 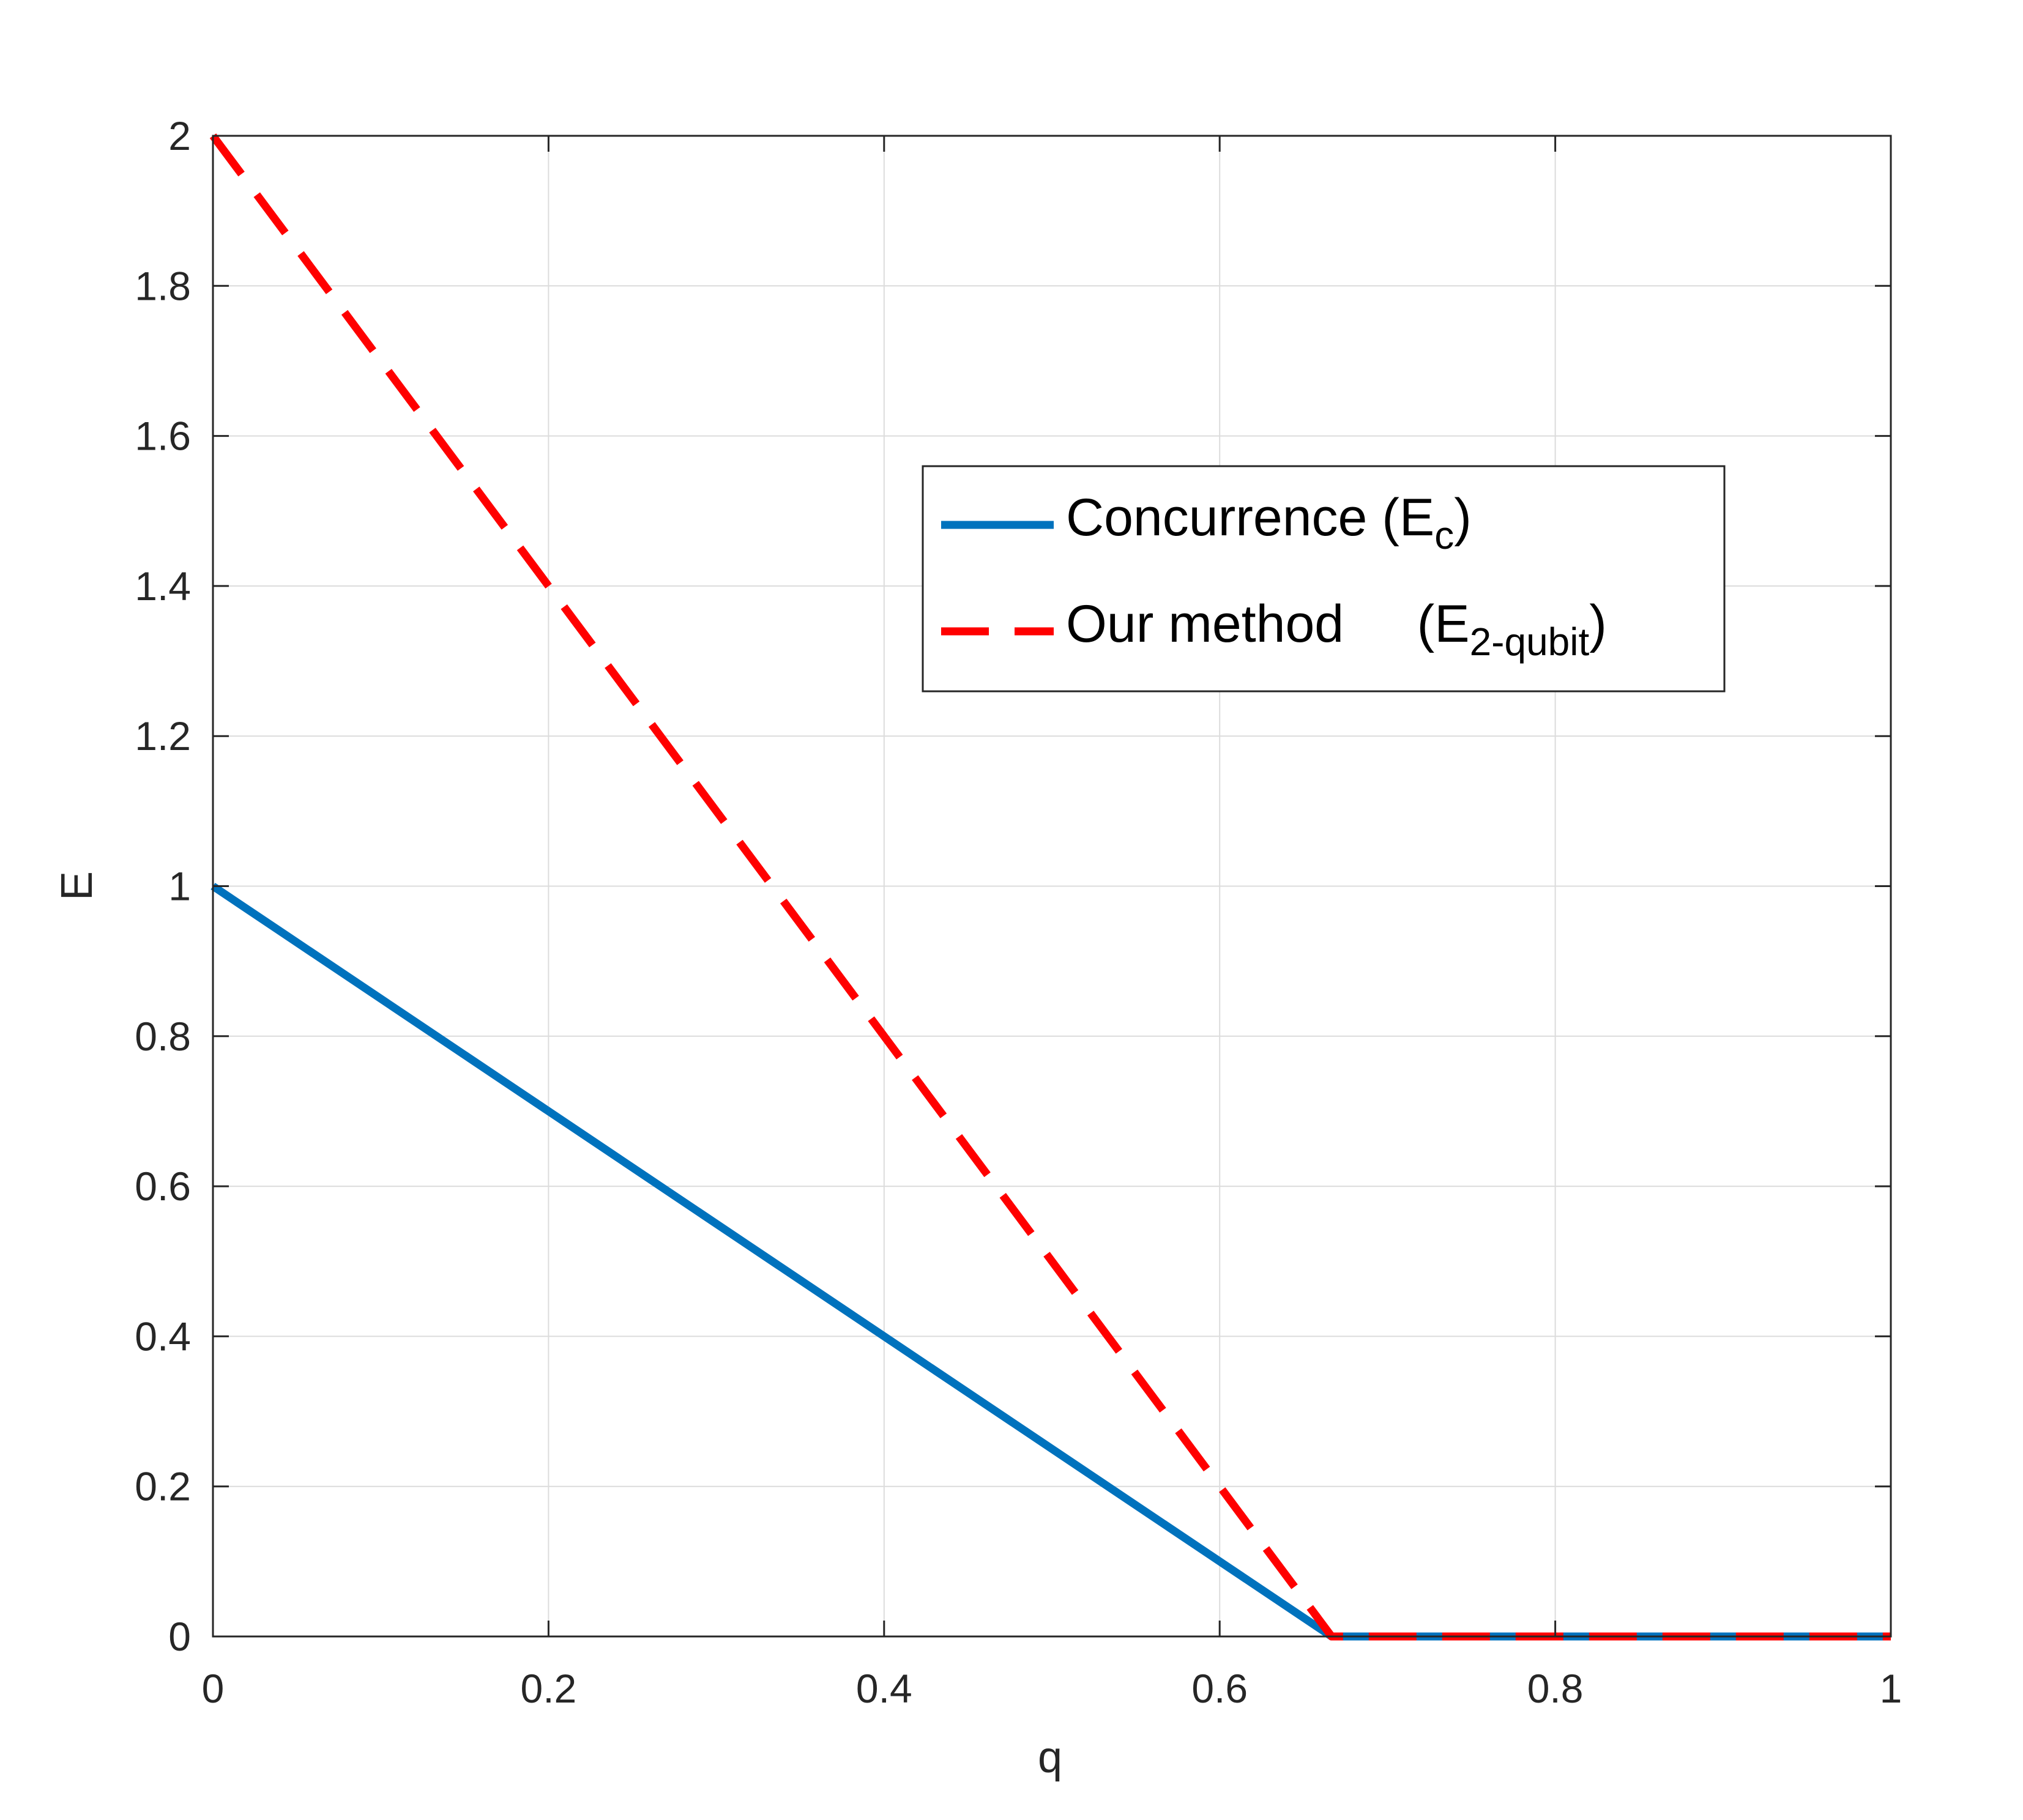 I want to click on legend-box, so click(x=1324, y=579).